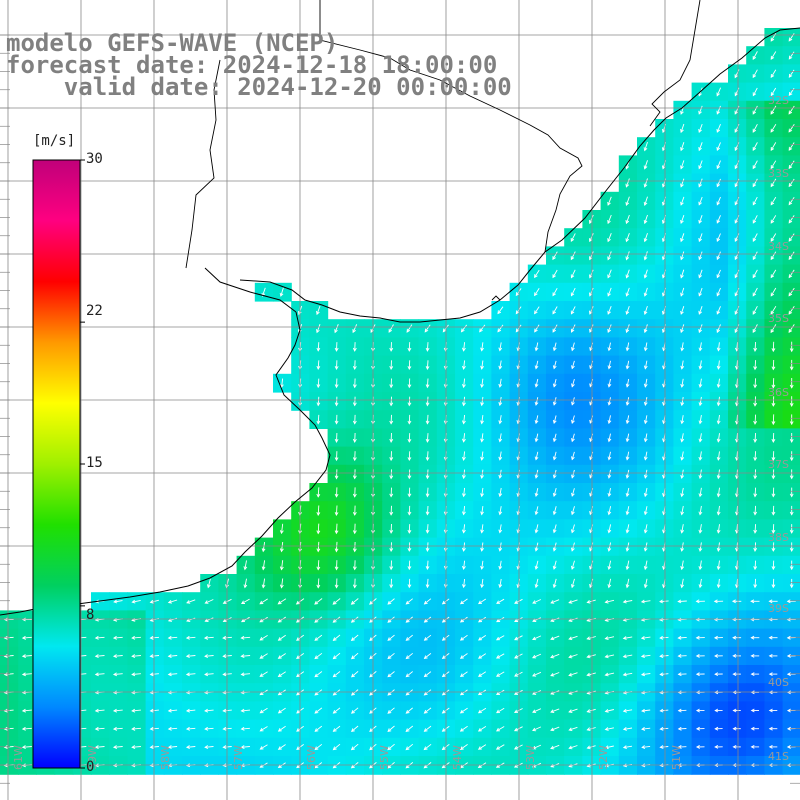 This screenshot has width=800, height=800. Describe the element at coordinates (778, 173) in the screenshot. I see `latitude-label: 33S` at that location.